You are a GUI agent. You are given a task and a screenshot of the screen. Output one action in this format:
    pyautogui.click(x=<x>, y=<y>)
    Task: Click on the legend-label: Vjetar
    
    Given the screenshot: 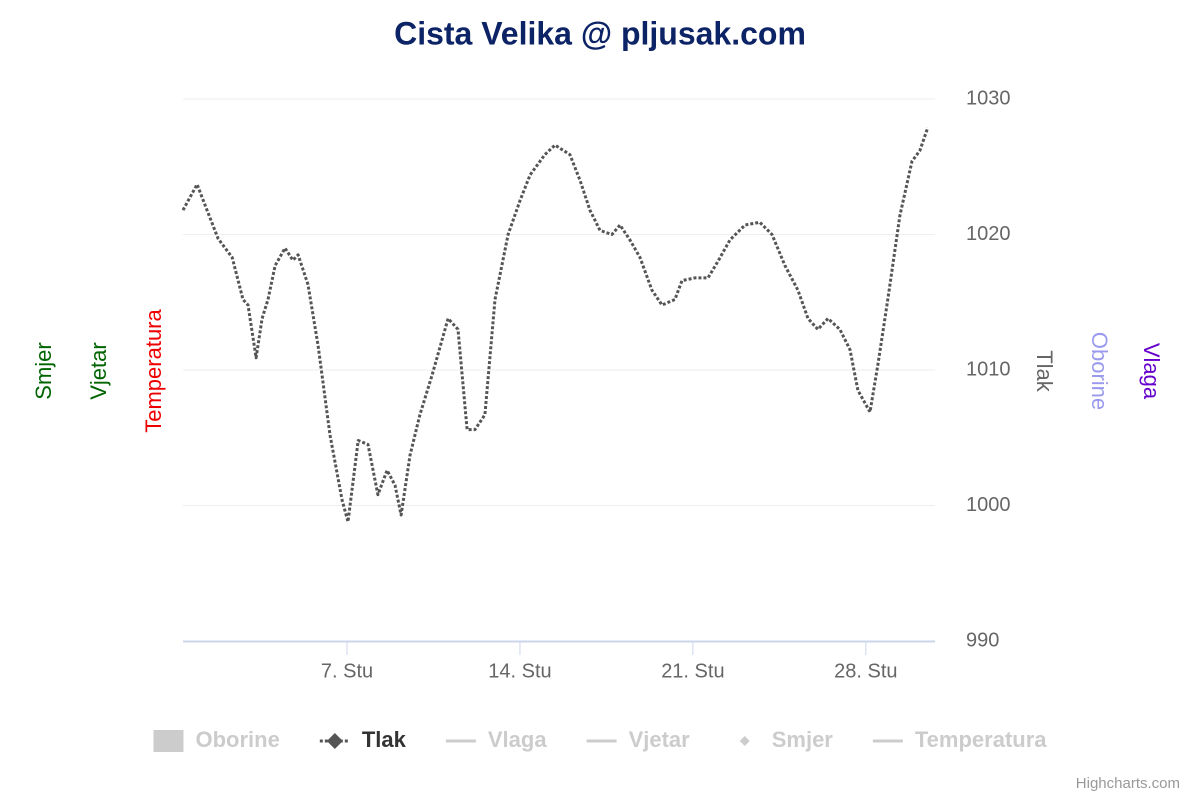 What is the action you would take?
    pyautogui.click(x=660, y=739)
    